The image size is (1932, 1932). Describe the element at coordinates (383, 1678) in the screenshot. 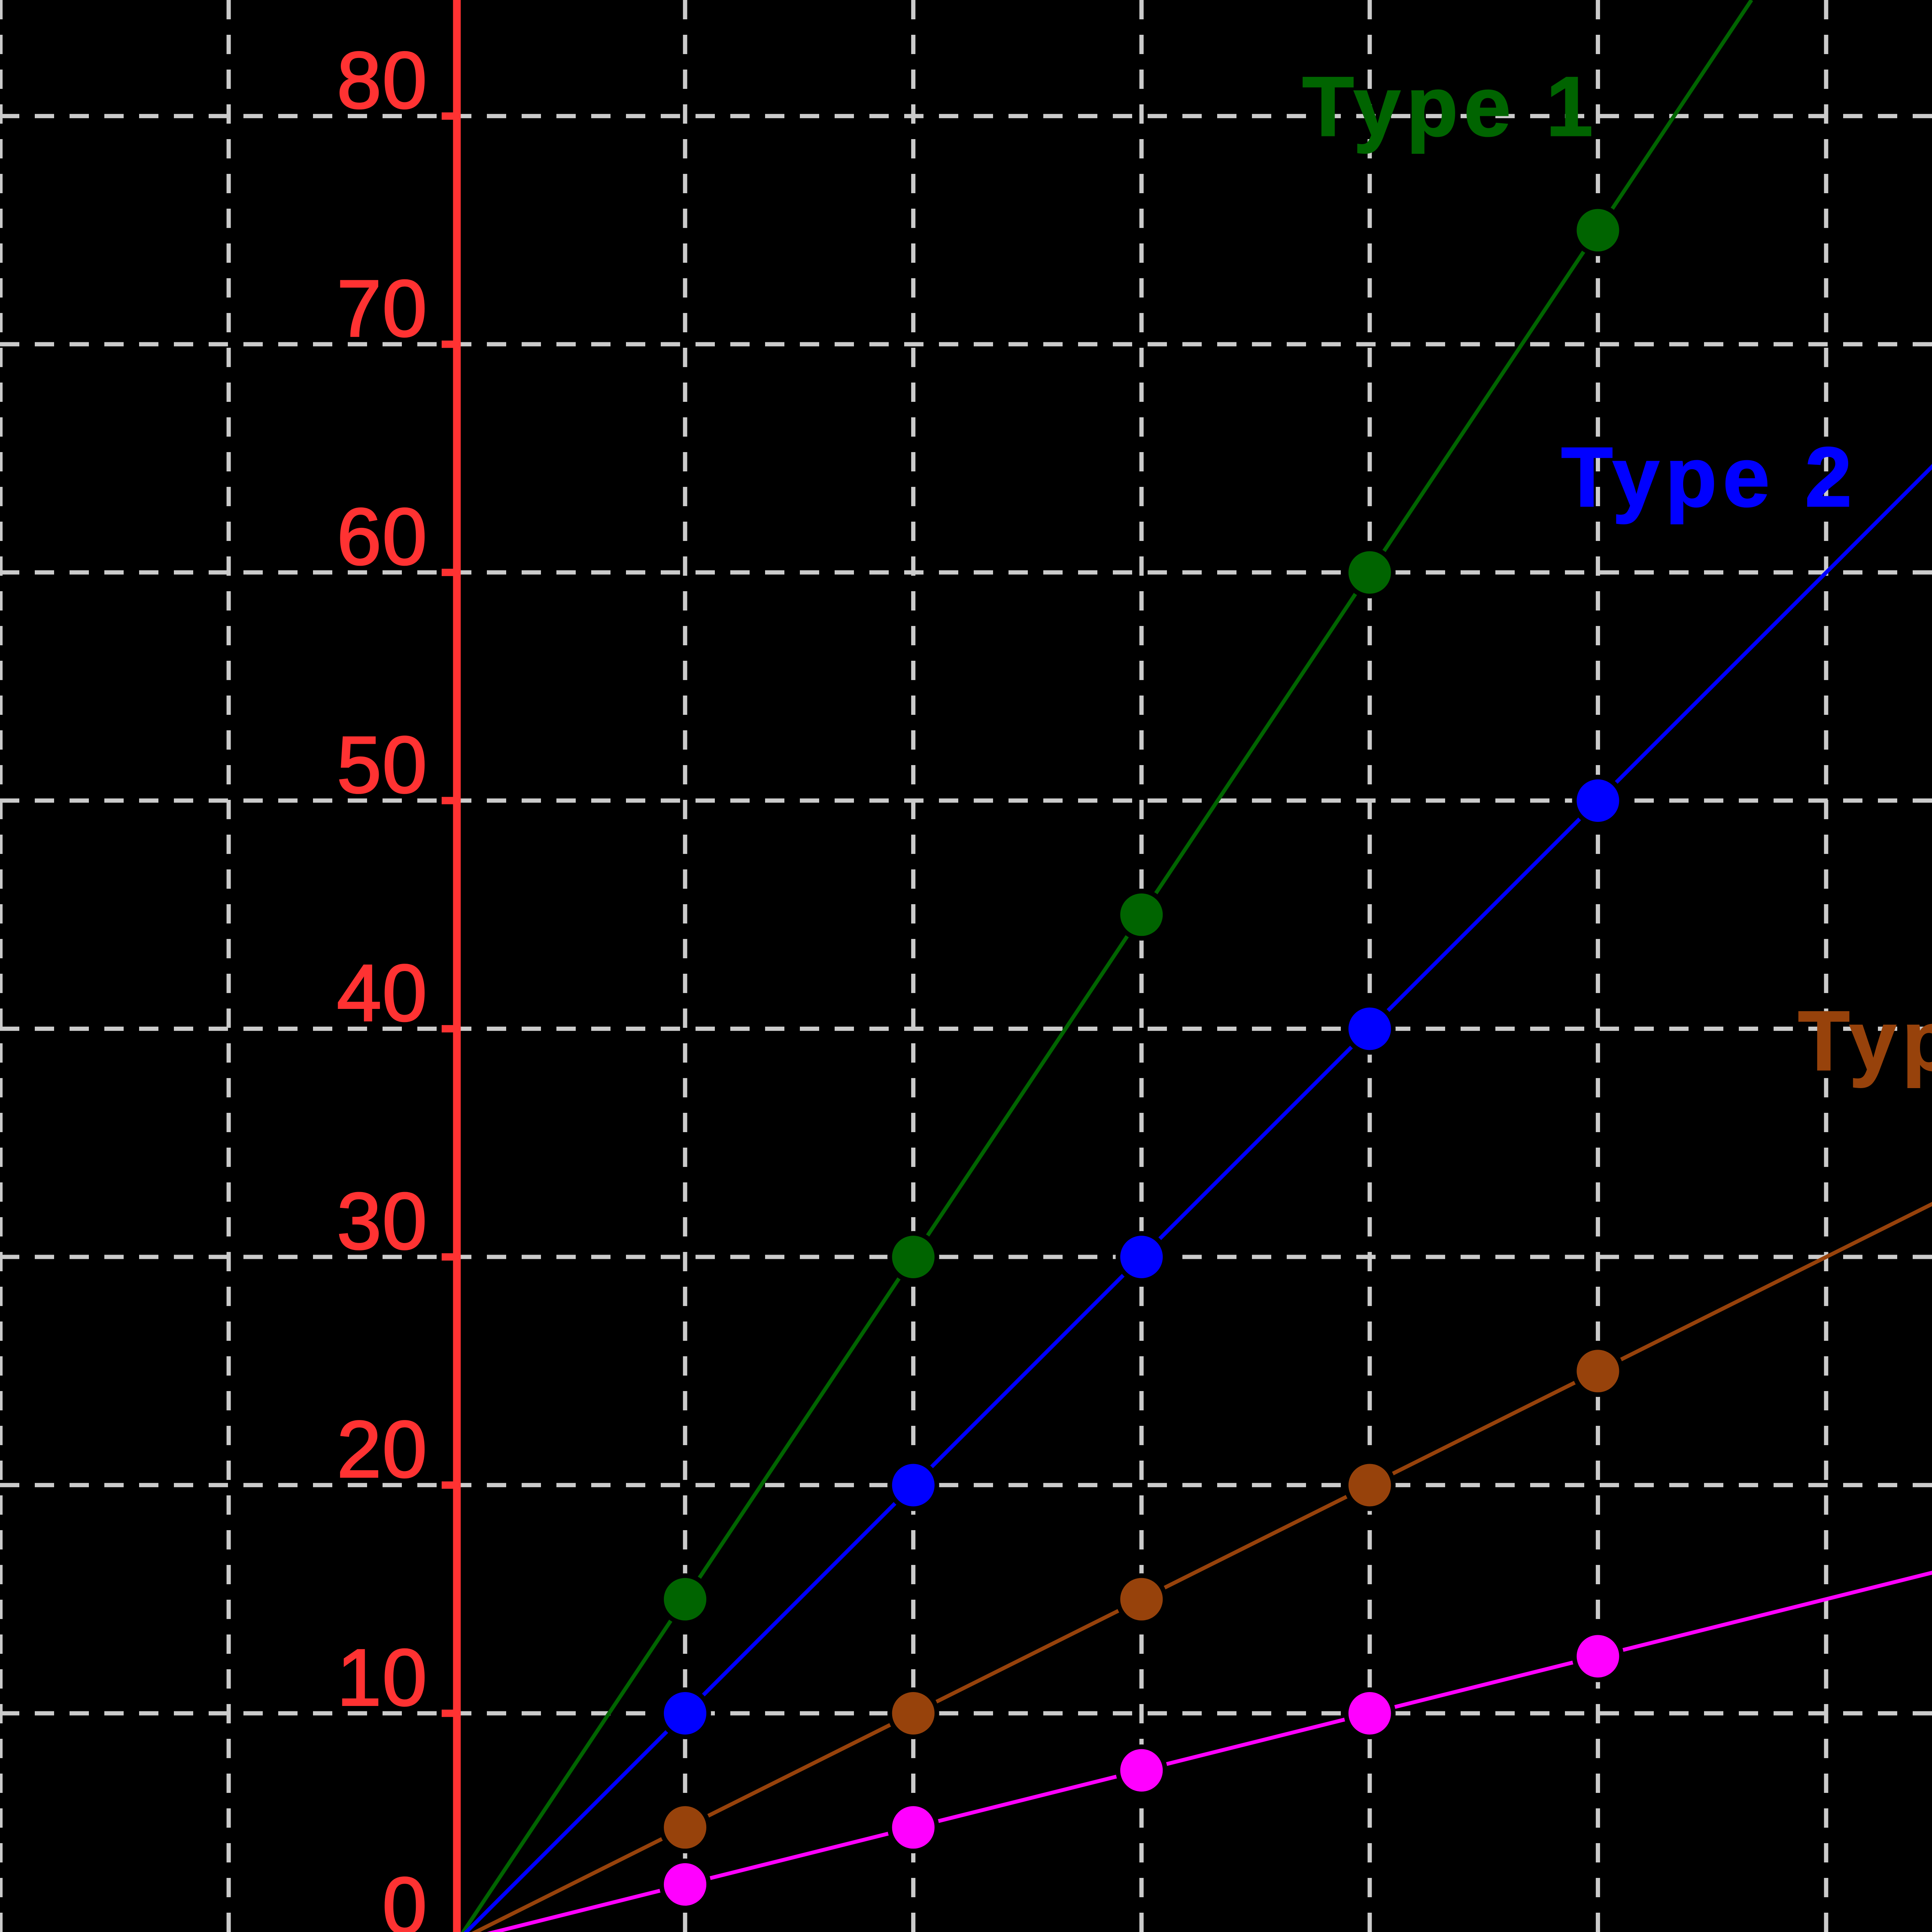

I see `svg-text: 10` at that location.